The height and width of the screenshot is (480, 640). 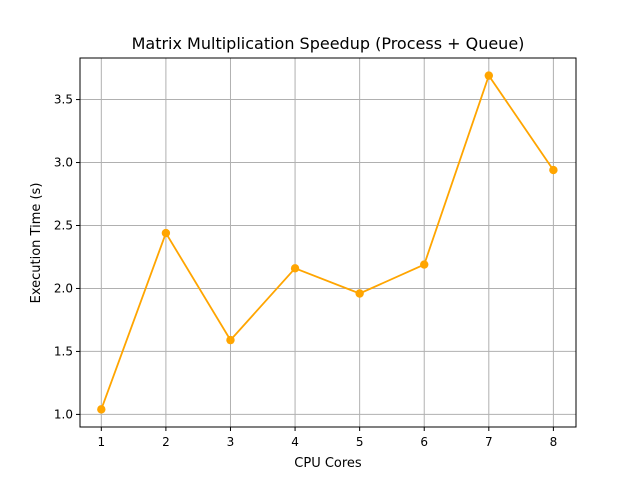 What do you see at coordinates (63, 414) in the screenshot?
I see `y-tick-label: 1.0` at bounding box center [63, 414].